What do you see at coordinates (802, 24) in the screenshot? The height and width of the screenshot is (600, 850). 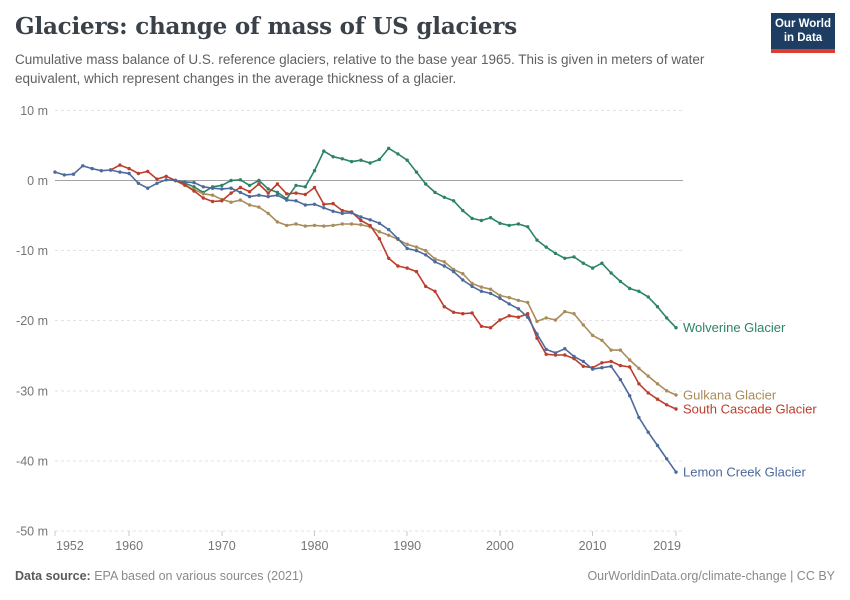 I see `owid-logo-line1: Our World` at bounding box center [802, 24].